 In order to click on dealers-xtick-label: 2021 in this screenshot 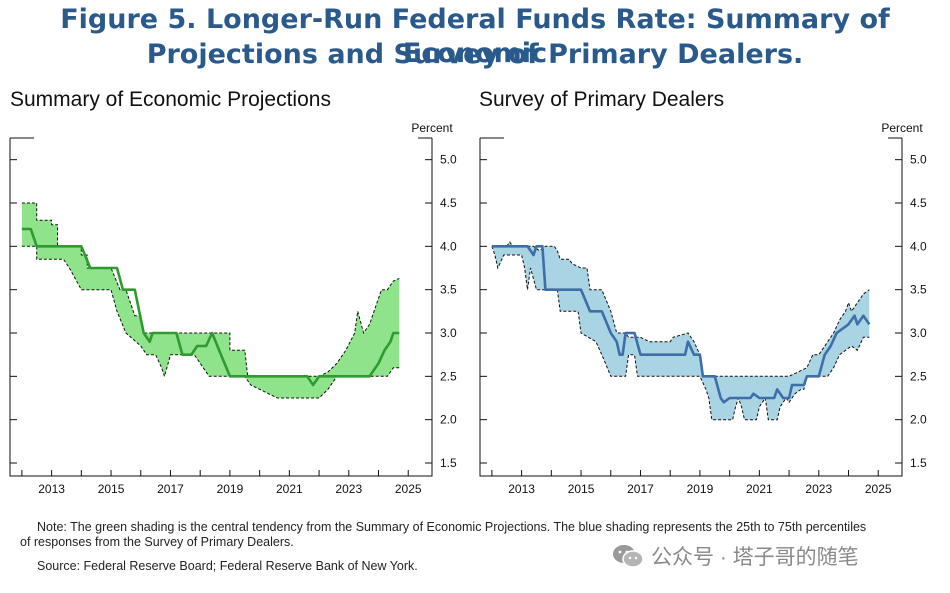, I will do `click(759, 489)`.